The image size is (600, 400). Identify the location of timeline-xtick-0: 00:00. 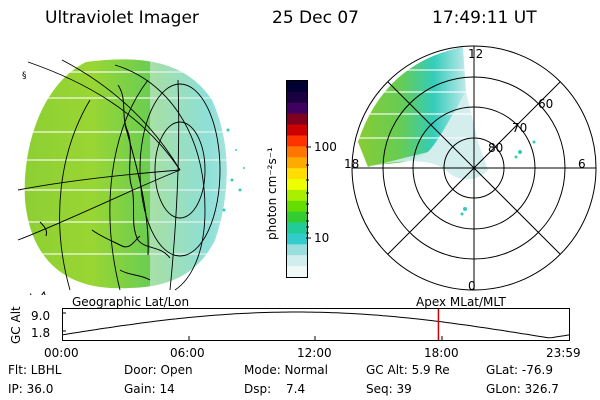
(61, 353).